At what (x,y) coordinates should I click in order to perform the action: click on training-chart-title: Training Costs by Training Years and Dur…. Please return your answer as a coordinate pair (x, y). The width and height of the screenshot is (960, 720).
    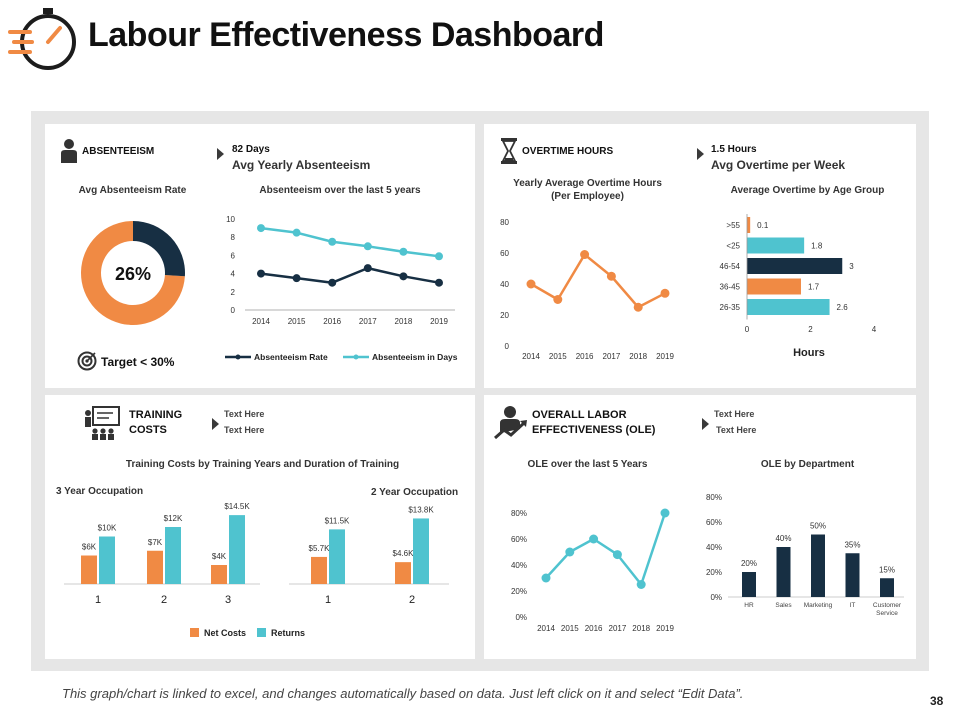
    Looking at the image, I should click on (262, 464).